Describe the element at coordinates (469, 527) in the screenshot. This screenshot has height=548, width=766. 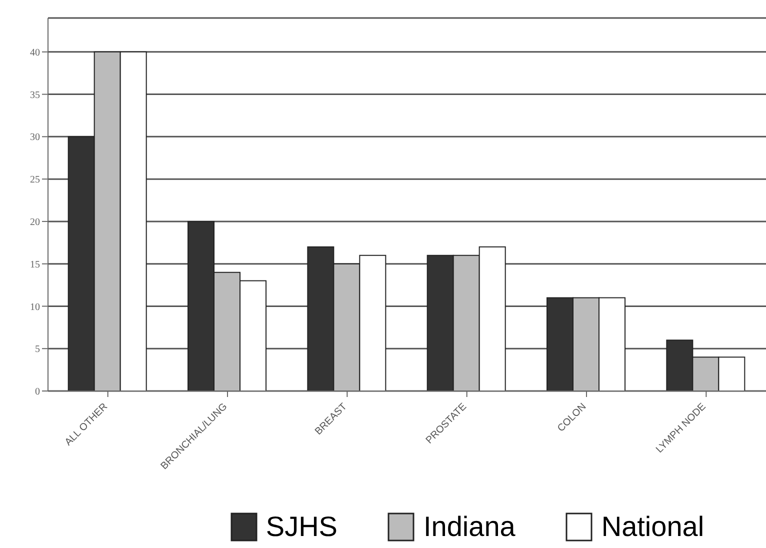
I see `legend-label: Indiana` at that location.